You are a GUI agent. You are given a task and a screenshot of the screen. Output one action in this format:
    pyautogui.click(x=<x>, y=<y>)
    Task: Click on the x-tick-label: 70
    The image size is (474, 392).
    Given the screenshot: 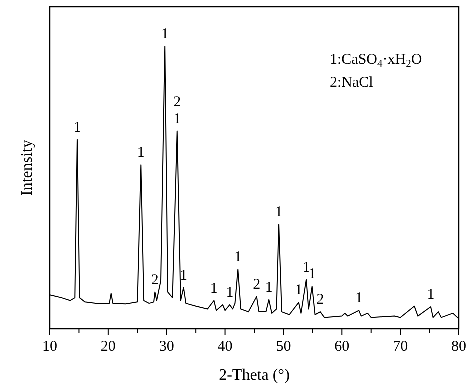 What is the action you would take?
    pyautogui.click(x=400, y=347)
    